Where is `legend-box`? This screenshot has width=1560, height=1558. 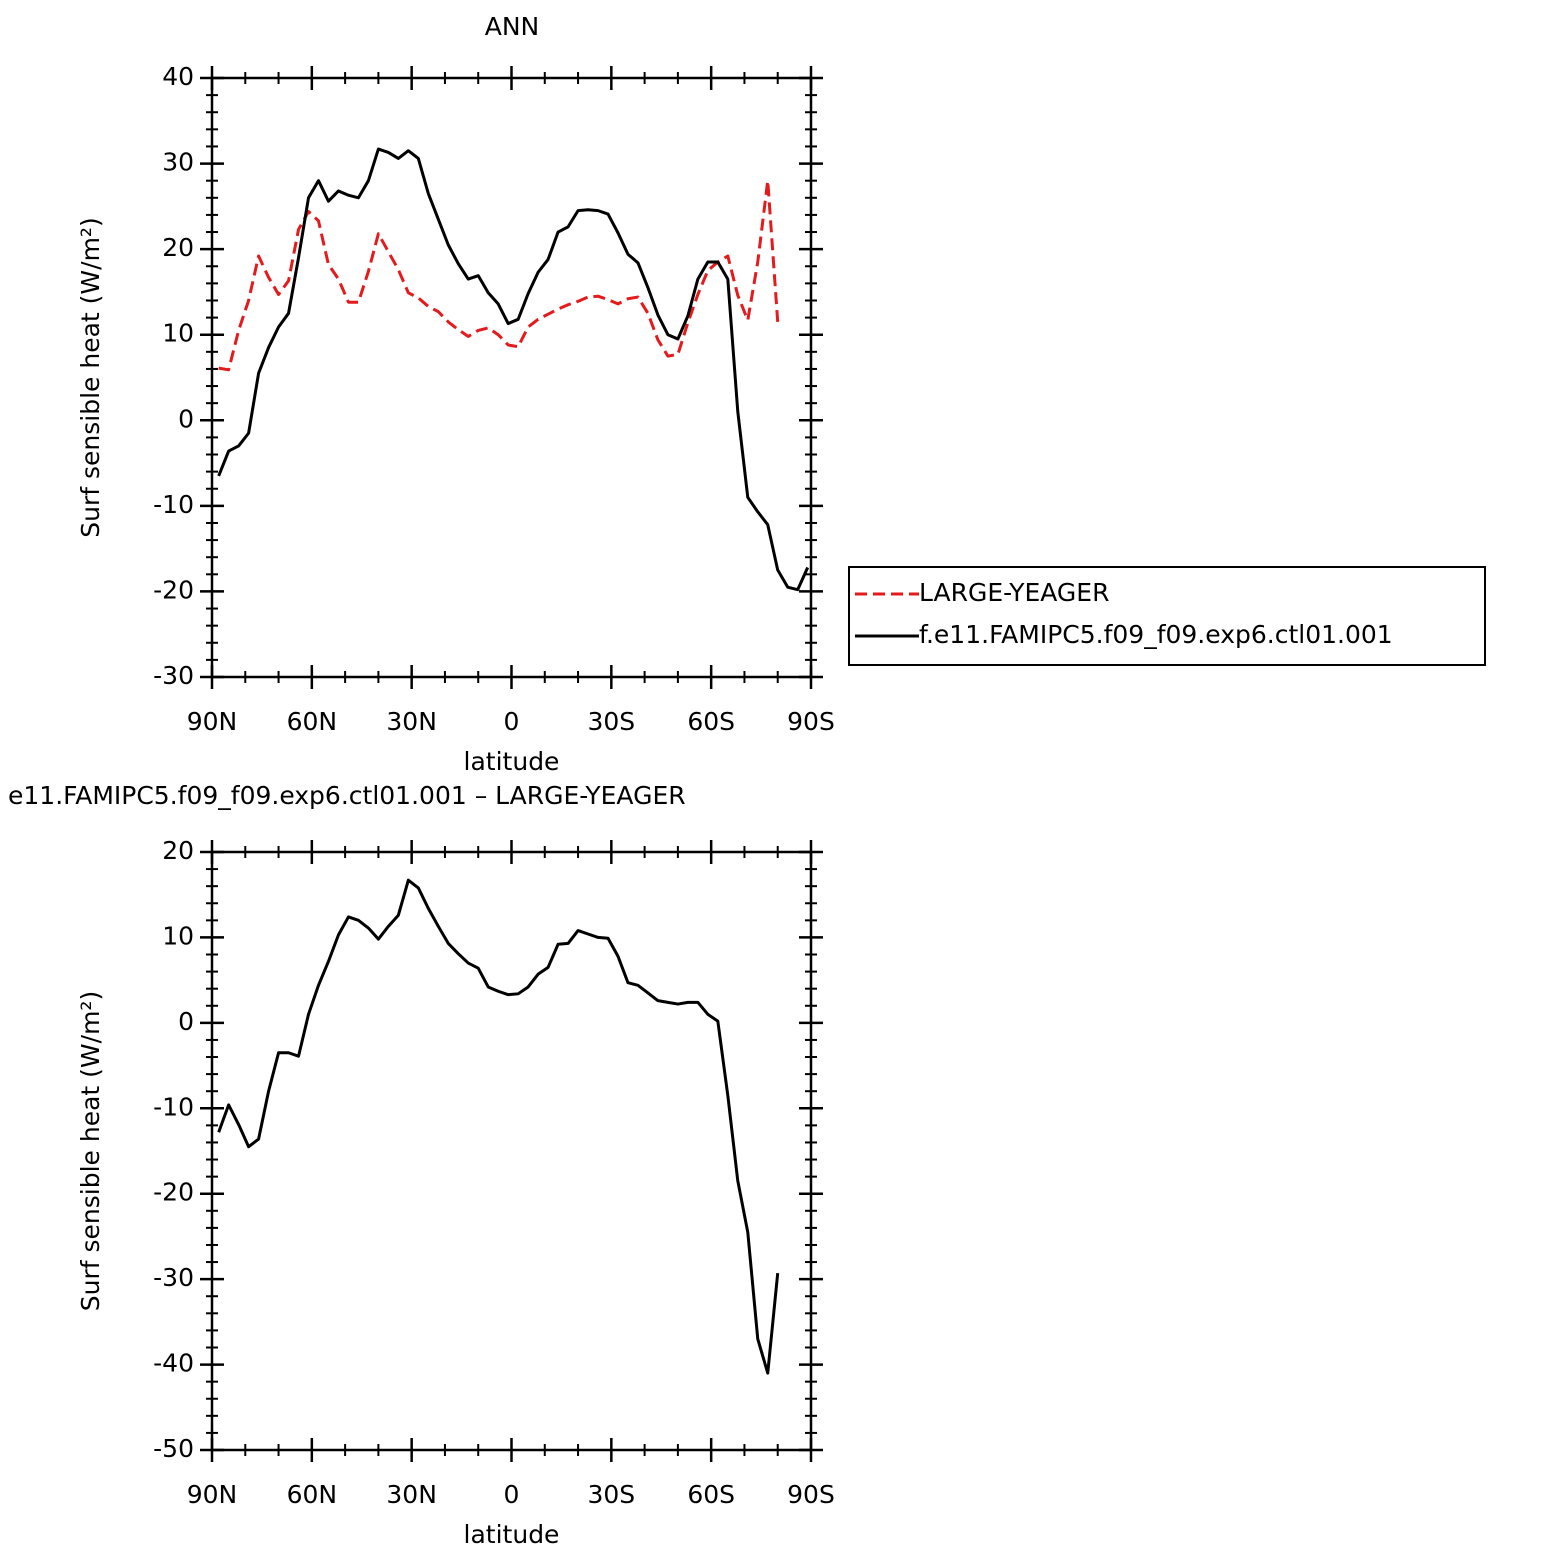 legend-box is located at coordinates (1167, 616).